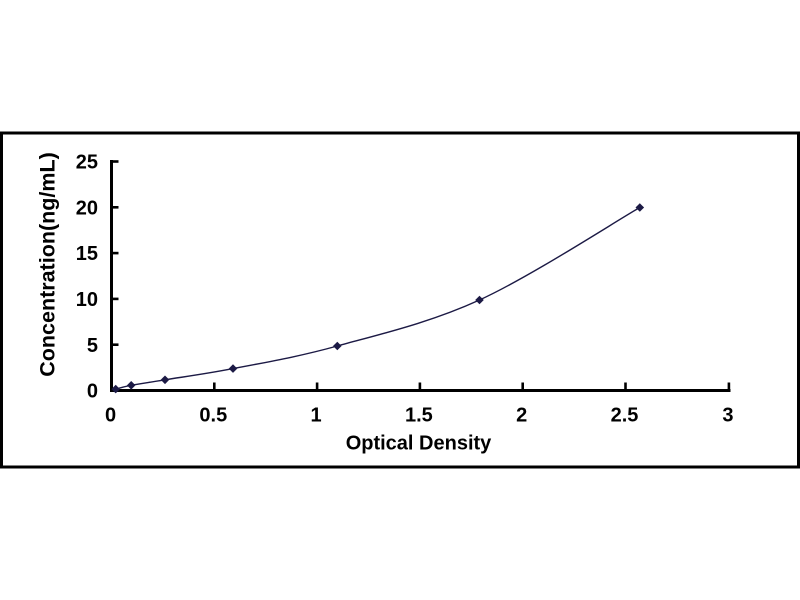 This screenshot has height=600, width=800. What do you see at coordinates (521, 416) in the screenshot?
I see `svg-text: 2` at bounding box center [521, 416].